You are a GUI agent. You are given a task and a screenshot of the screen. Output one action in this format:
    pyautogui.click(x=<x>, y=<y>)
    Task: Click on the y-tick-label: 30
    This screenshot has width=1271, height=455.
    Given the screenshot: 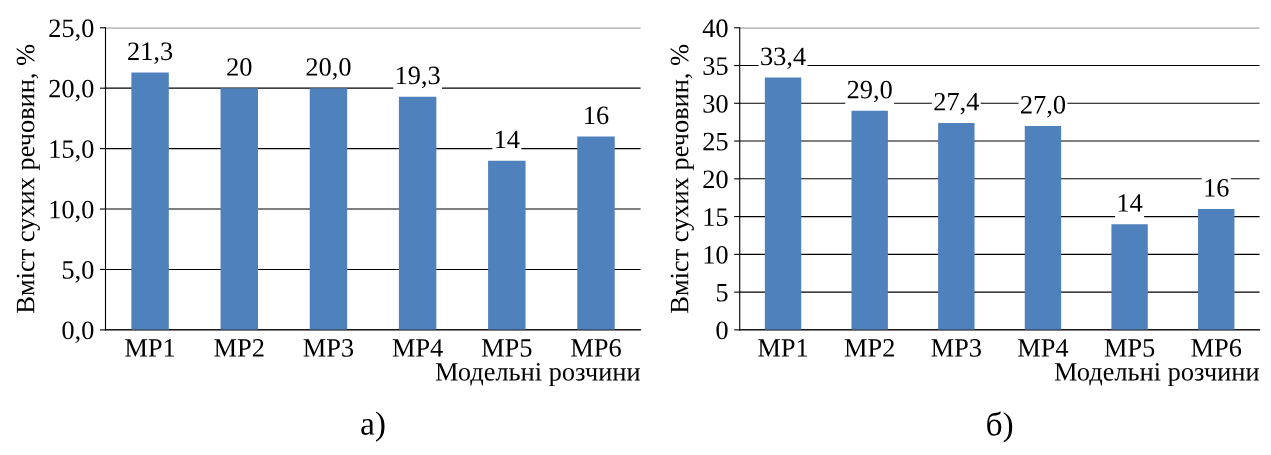 What is the action you would take?
    pyautogui.click(x=715, y=103)
    